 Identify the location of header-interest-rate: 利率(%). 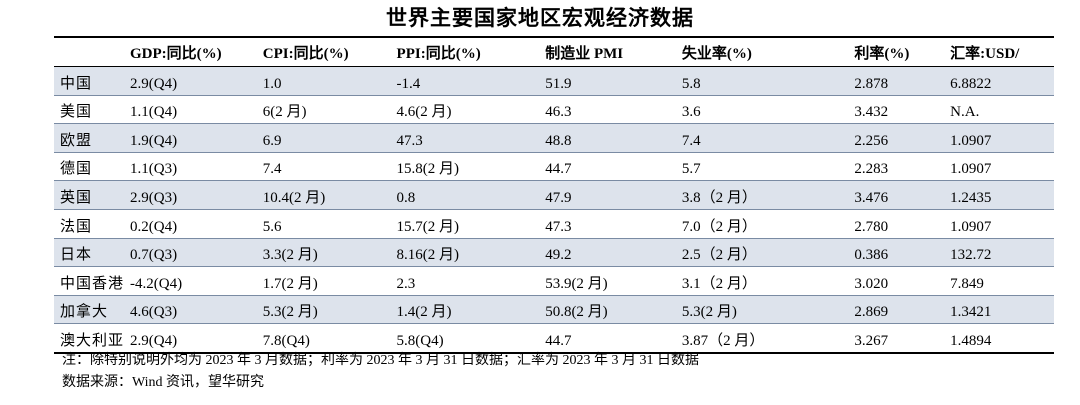
(896, 51).